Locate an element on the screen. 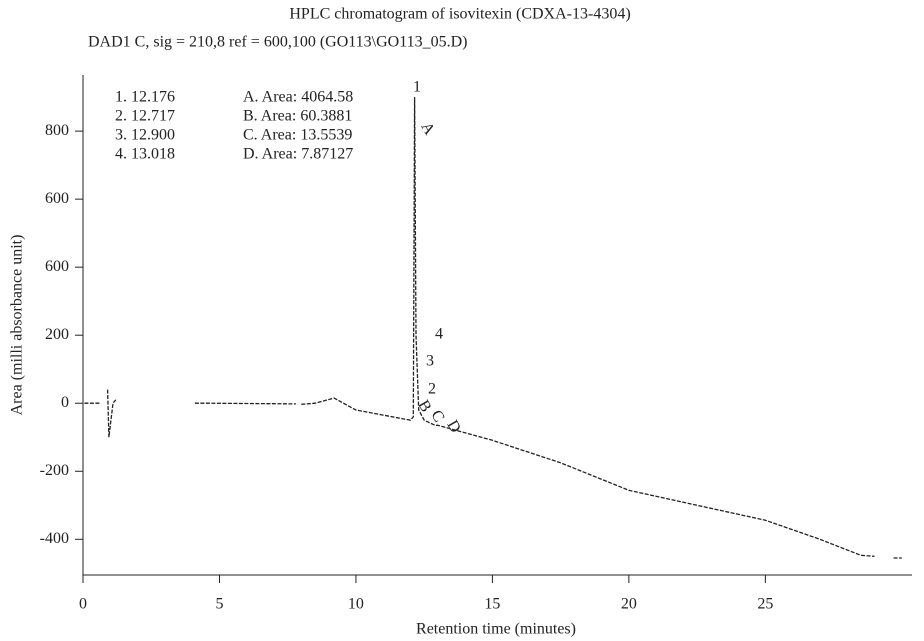 The height and width of the screenshot is (641, 924). peak-marker: 4 is located at coordinates (439, 334).